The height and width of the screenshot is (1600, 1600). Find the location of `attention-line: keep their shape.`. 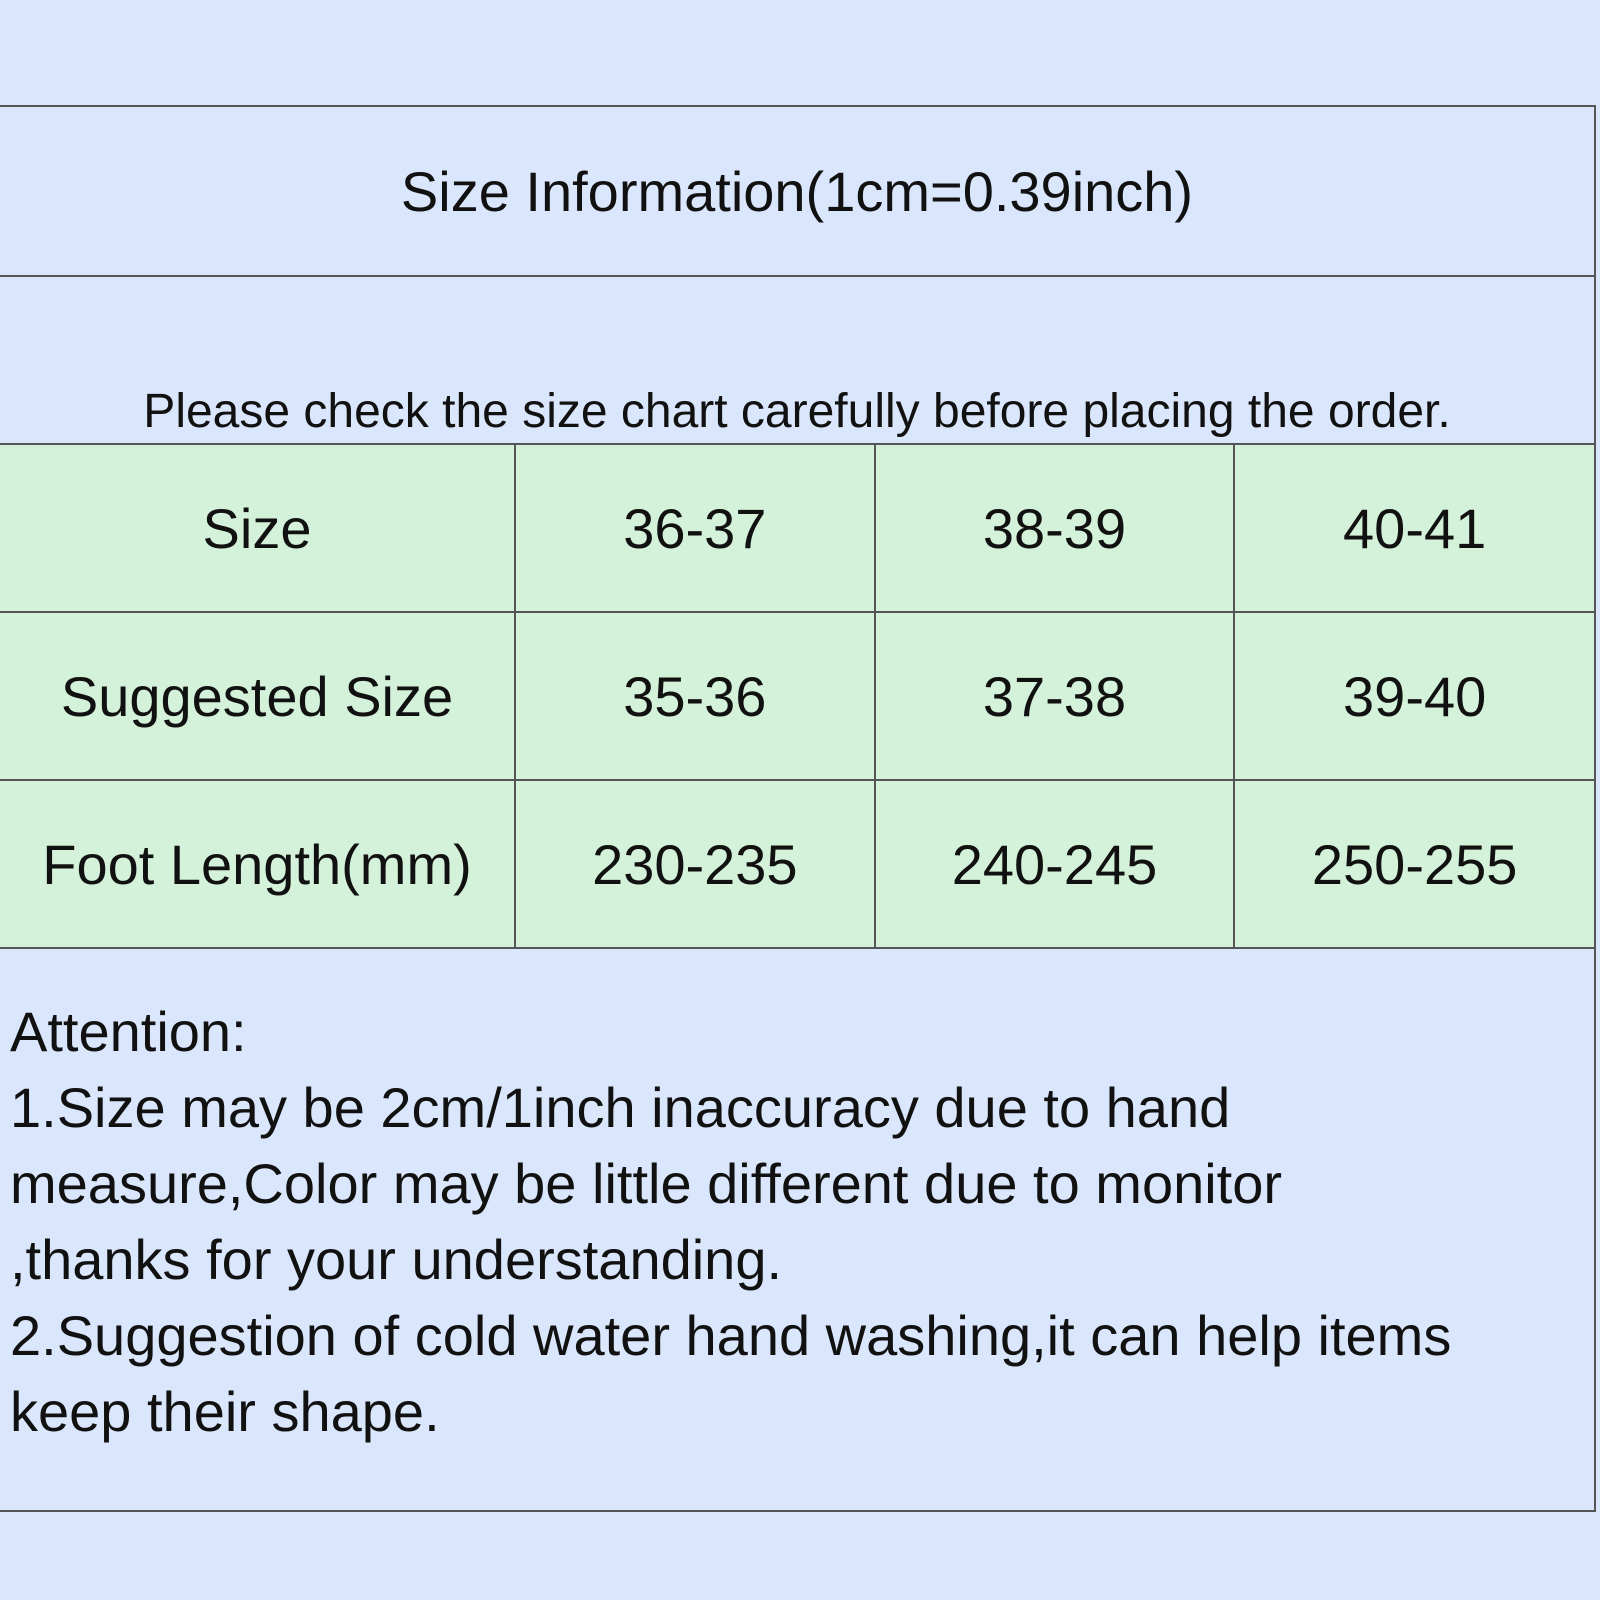

attention-line: keep their shape. is located at coordinates (225, 1411).